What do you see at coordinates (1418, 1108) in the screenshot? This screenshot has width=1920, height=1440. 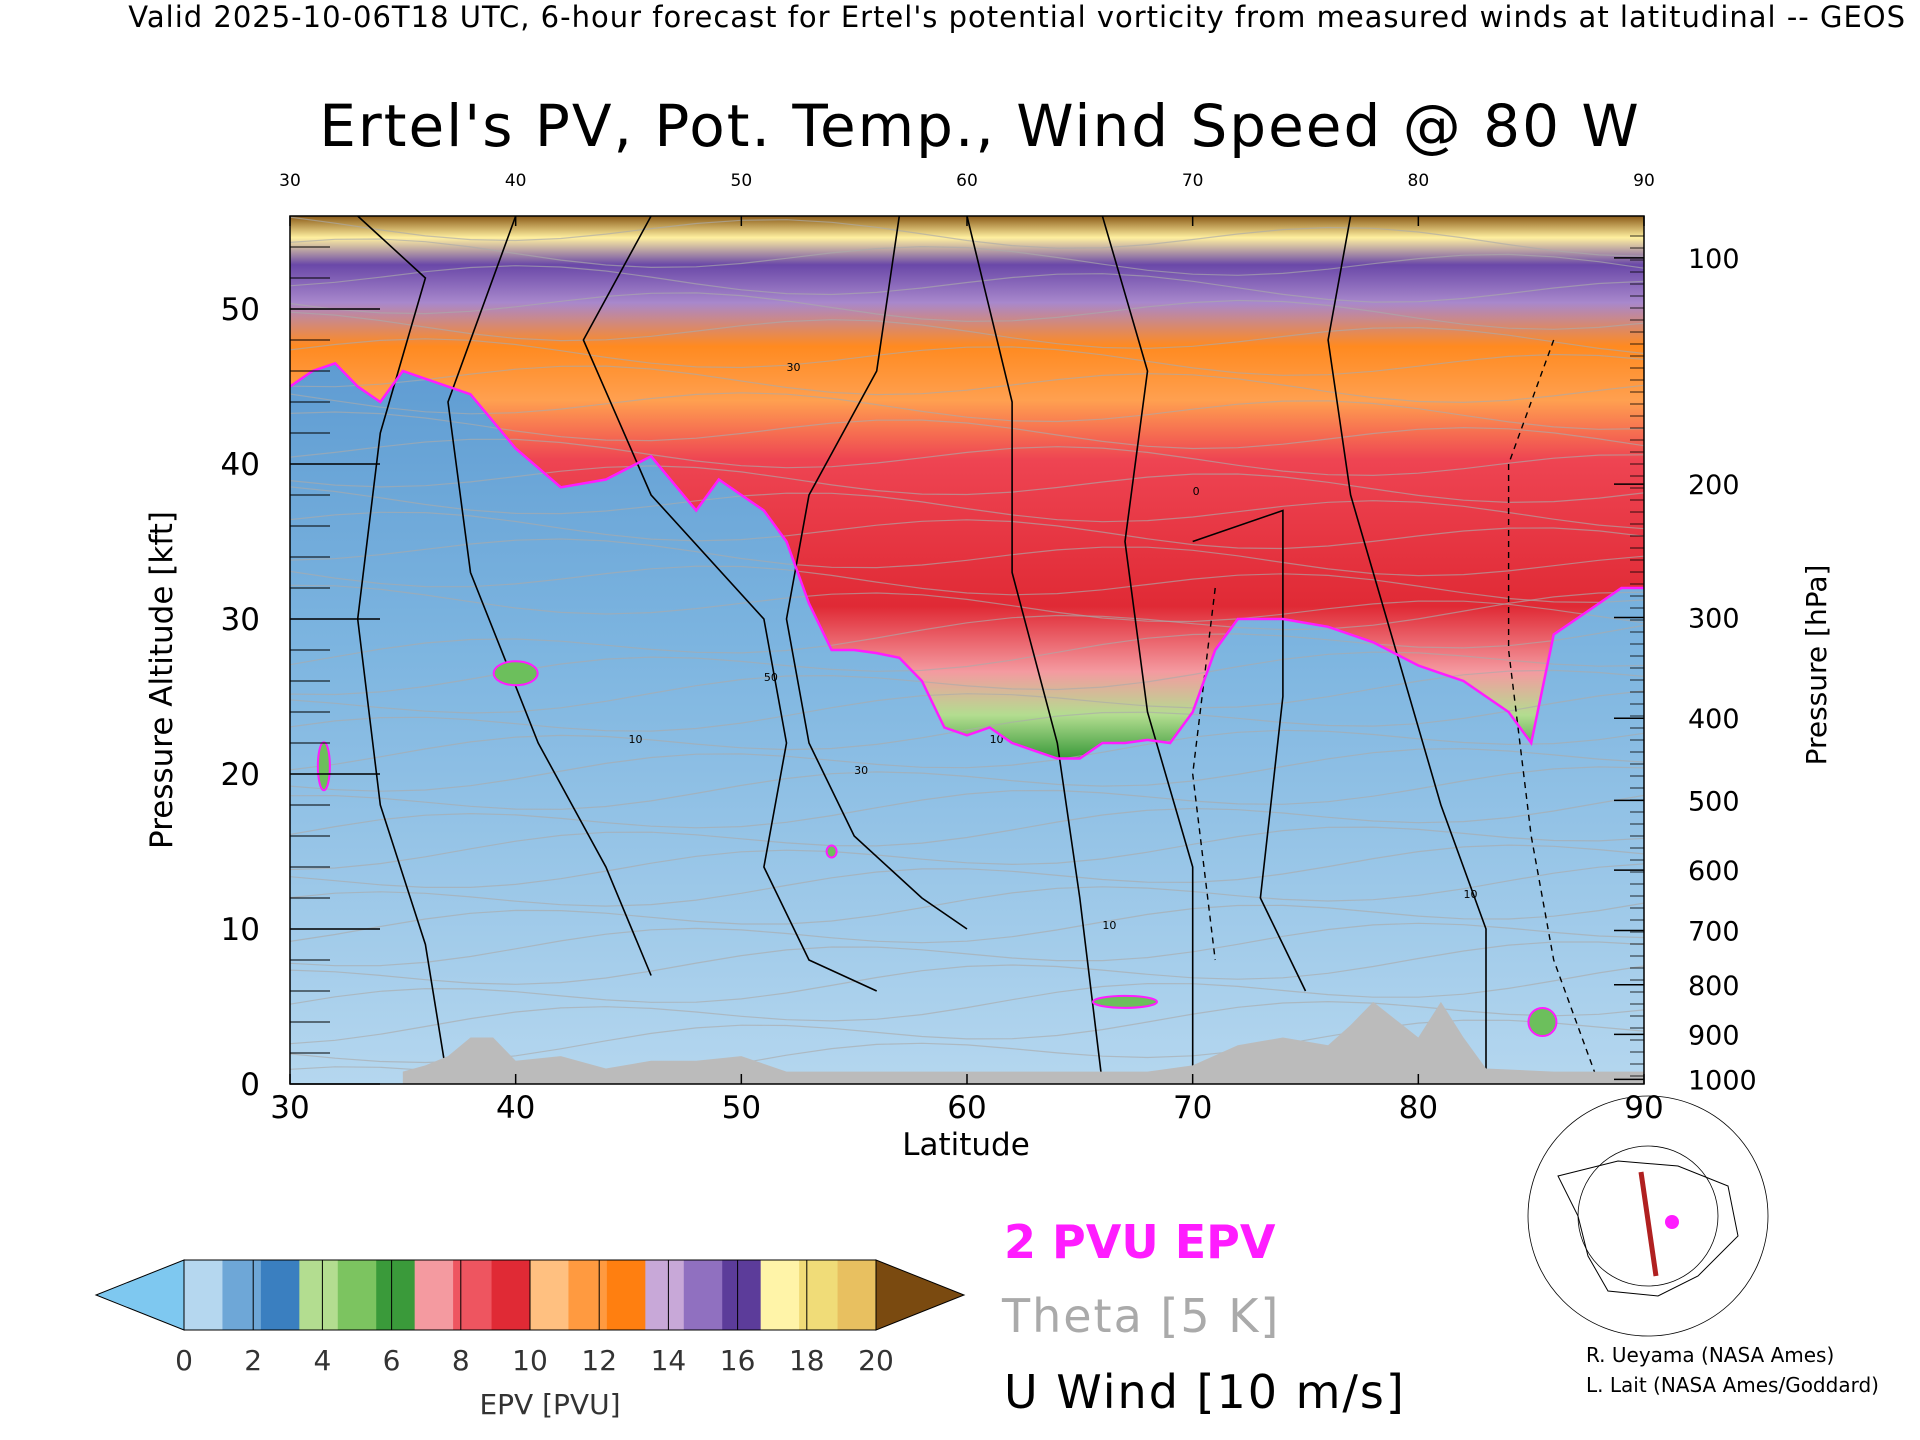 I see `x-tick-label: 80` at bounding box center [1418, 1108].